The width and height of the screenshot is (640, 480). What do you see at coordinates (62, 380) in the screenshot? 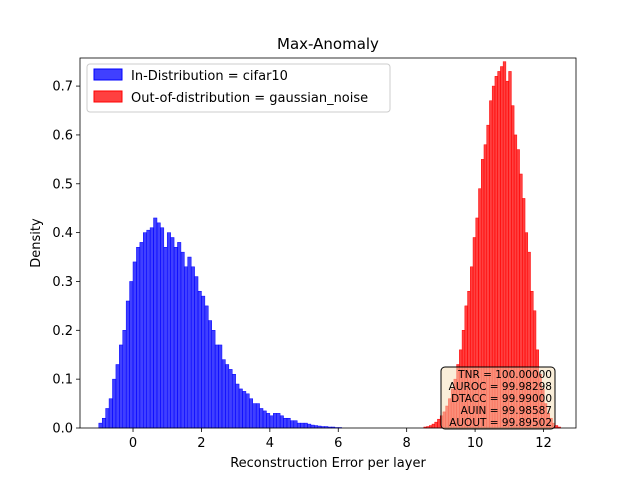
I see `y-tick-label: 0.1` at bounding box center [62, 380].